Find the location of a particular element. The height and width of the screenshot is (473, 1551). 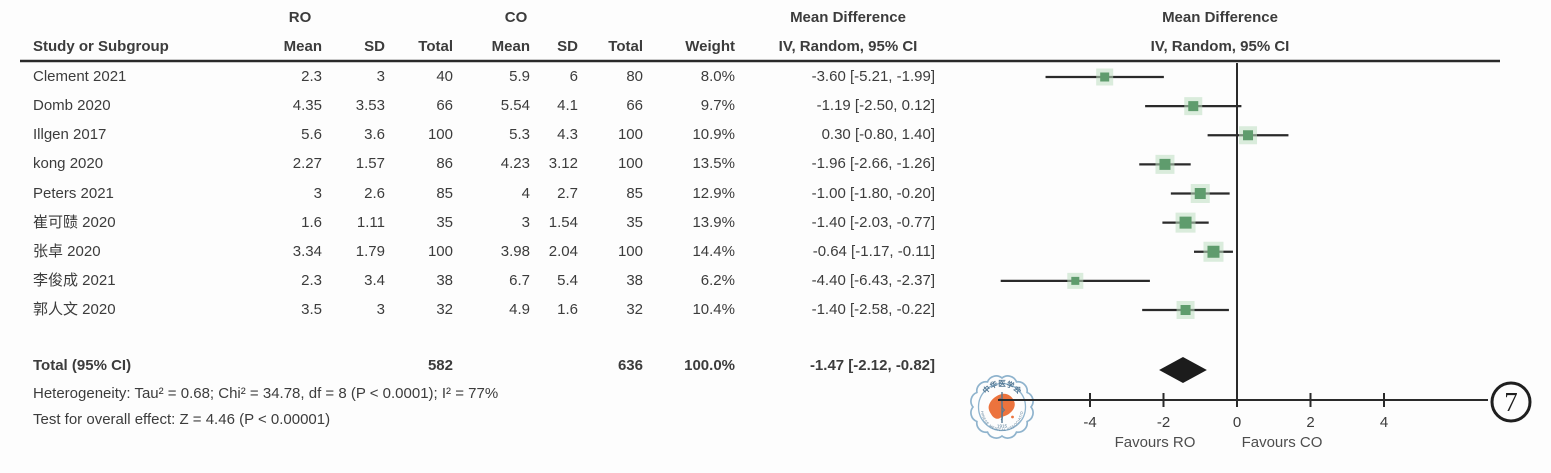

seal-inner-circle is located at coordinates (1002, 407).